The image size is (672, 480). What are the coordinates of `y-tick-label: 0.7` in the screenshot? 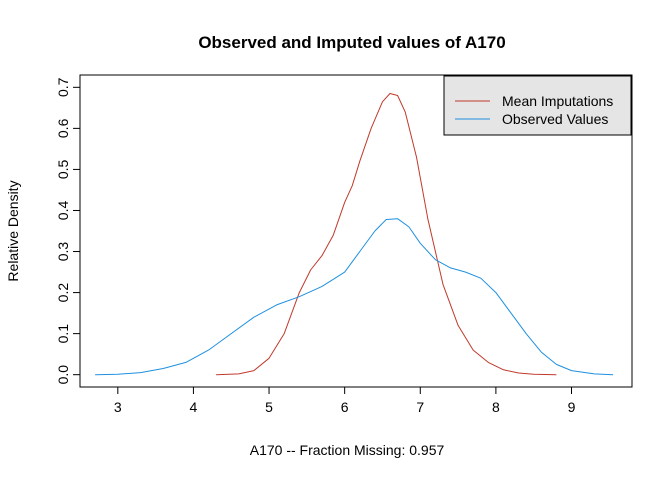 It's located at (63, 87).